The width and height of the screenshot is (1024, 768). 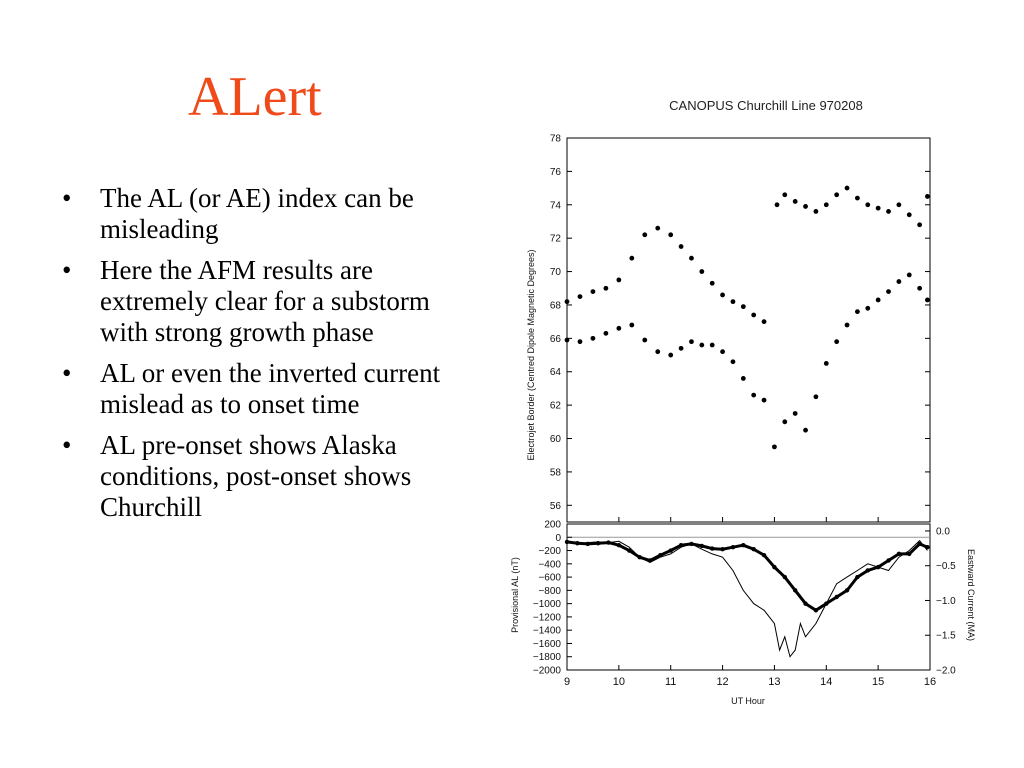 What do you see at coordinates (556, 205) in the screenshot?
I see `top-ytick-label: 74` at bounding box center [556, 205].